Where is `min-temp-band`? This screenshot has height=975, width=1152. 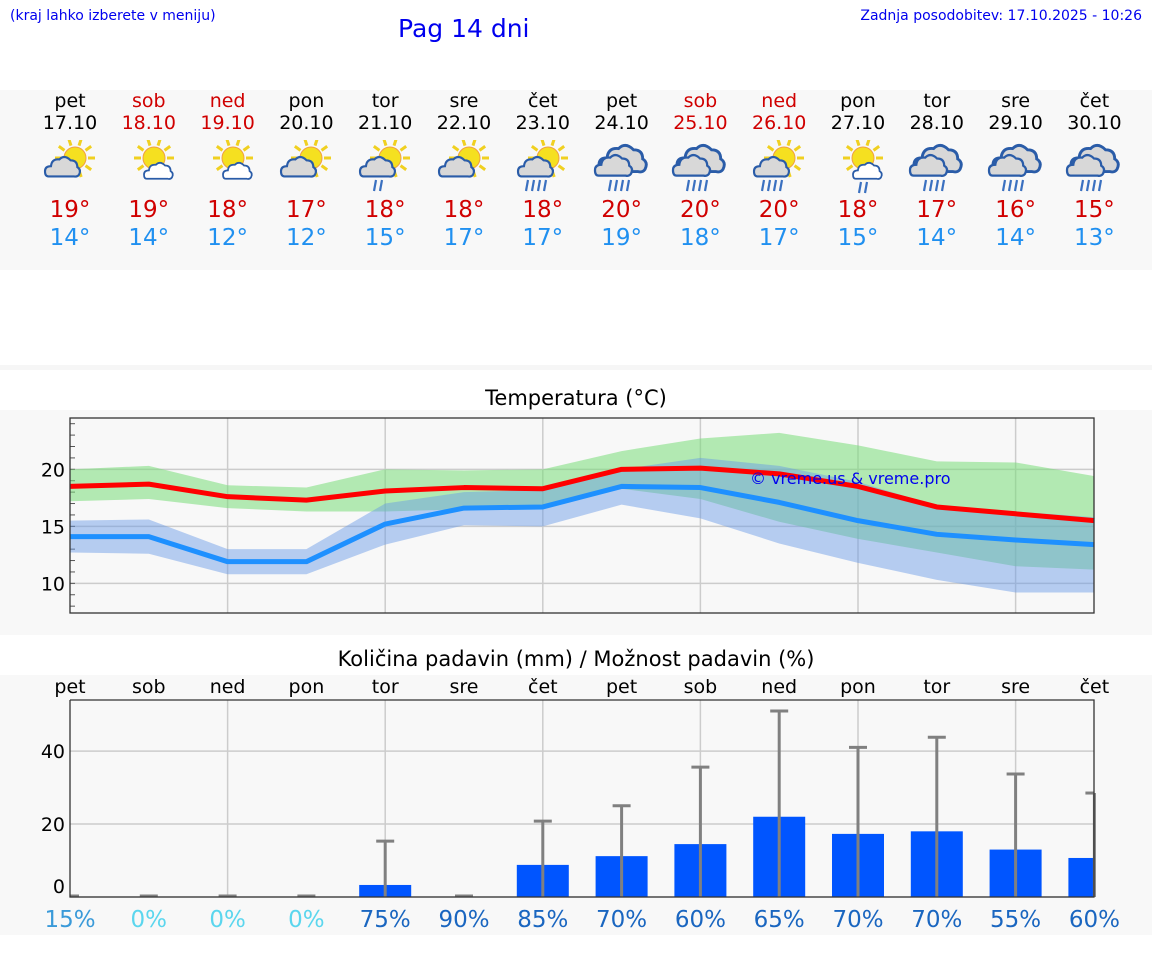 min-temp-band is located at coordinates (582, 525).